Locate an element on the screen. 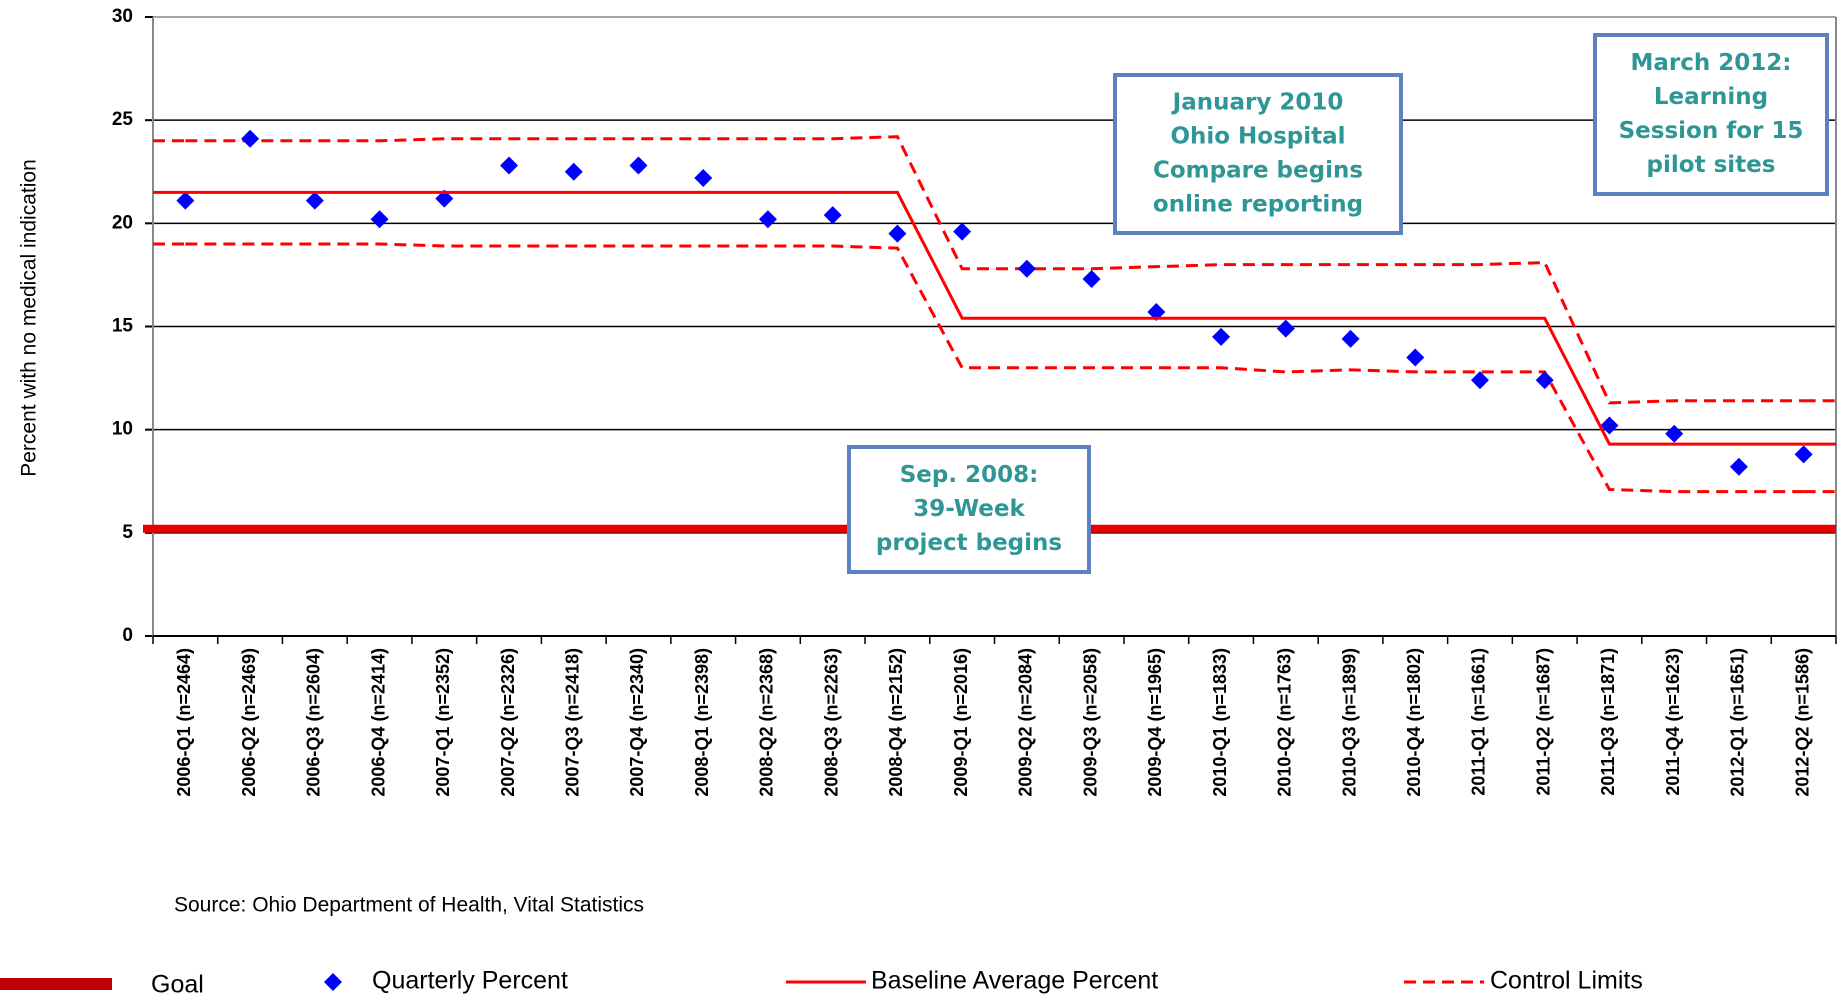  annotation-text: 39-Week is located at coordinates (969, 509).